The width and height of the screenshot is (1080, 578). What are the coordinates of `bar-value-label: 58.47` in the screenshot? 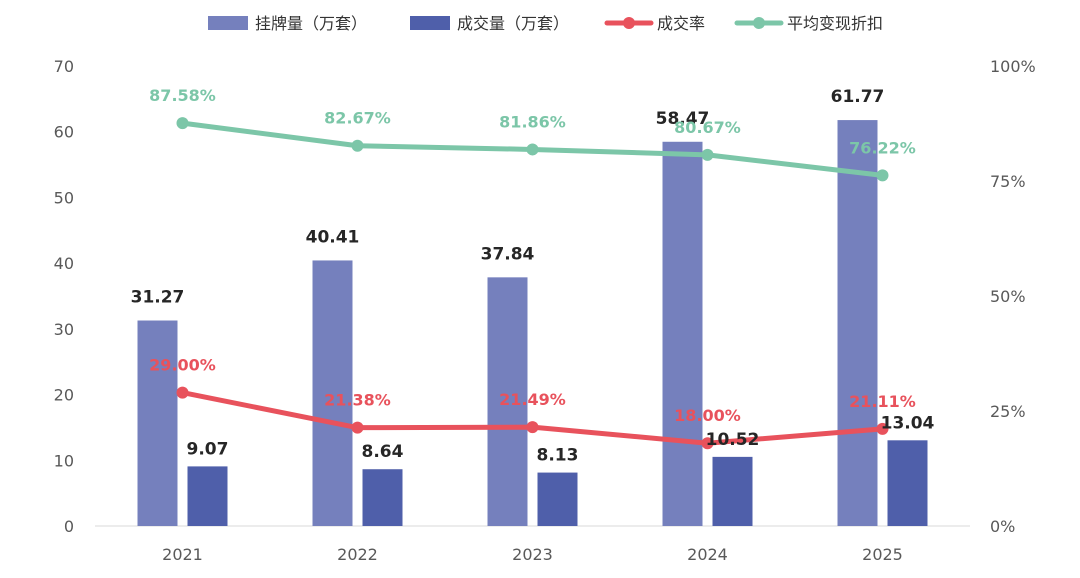 It's located at (683, 119).